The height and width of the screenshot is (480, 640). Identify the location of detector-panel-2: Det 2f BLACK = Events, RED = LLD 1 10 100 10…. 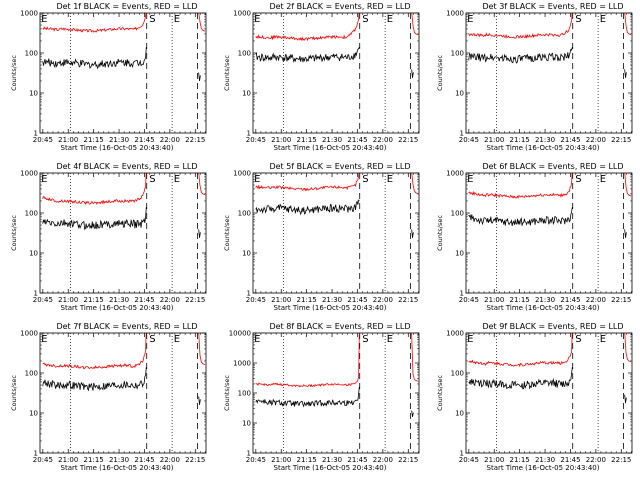
(319, 80).